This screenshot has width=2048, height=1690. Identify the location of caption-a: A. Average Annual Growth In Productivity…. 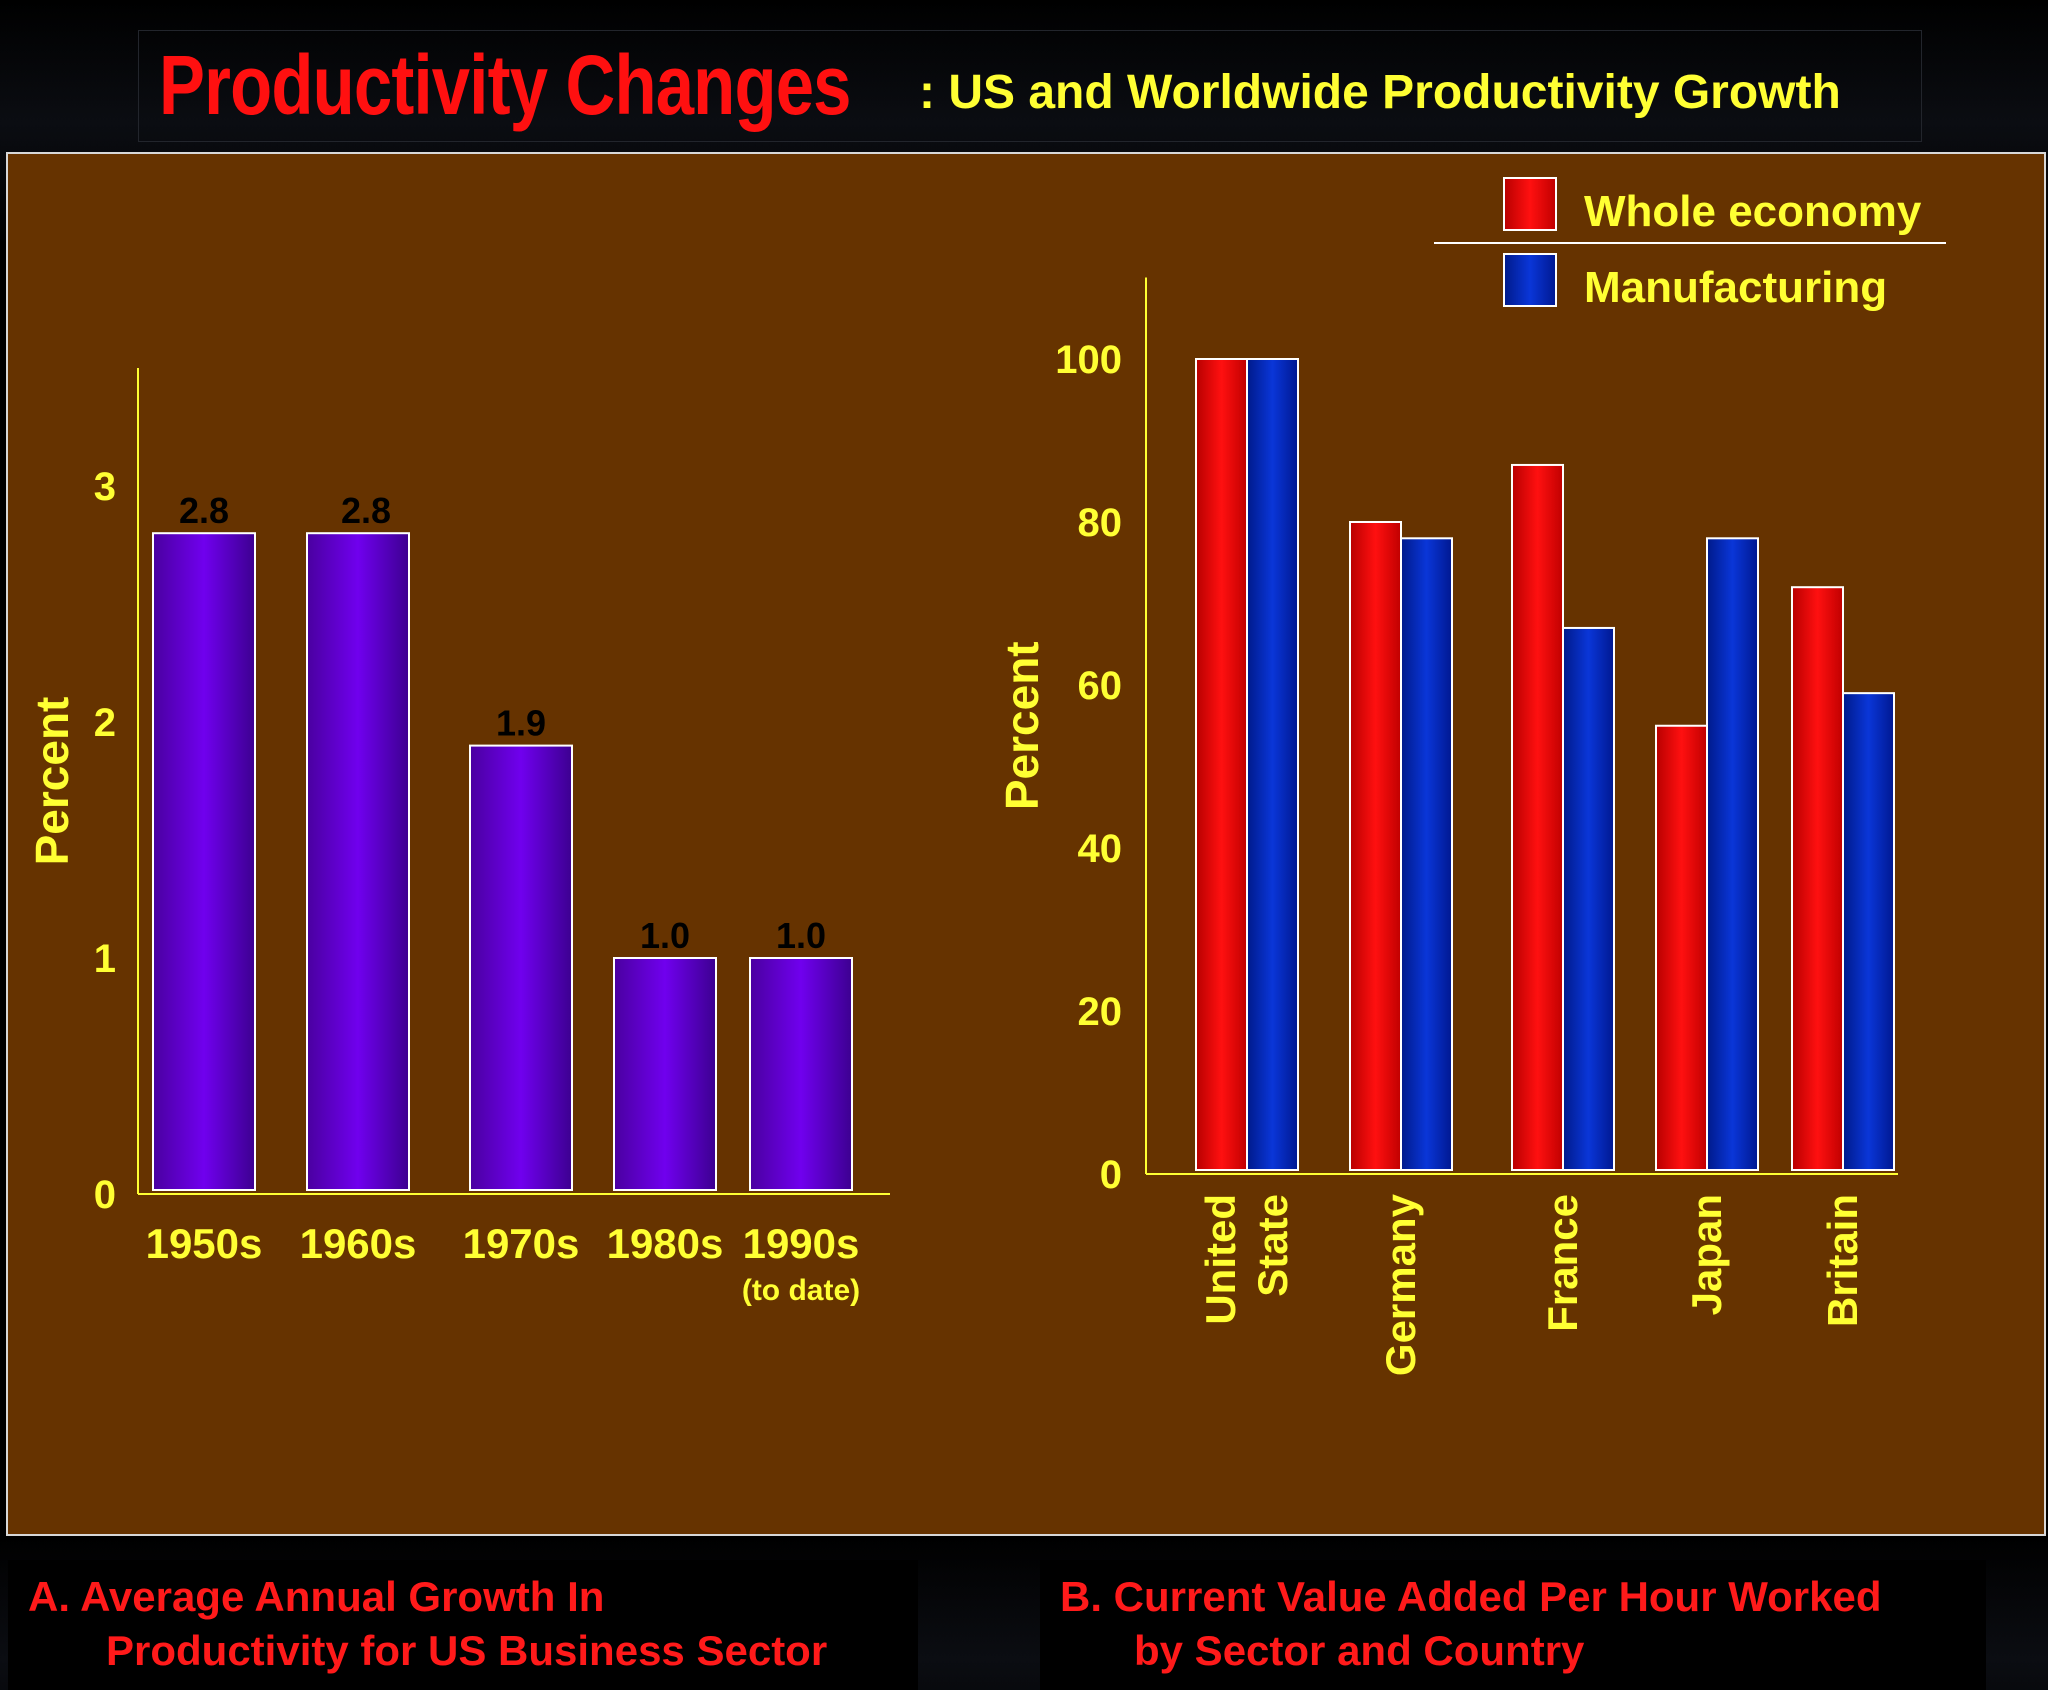
(463, 1625).